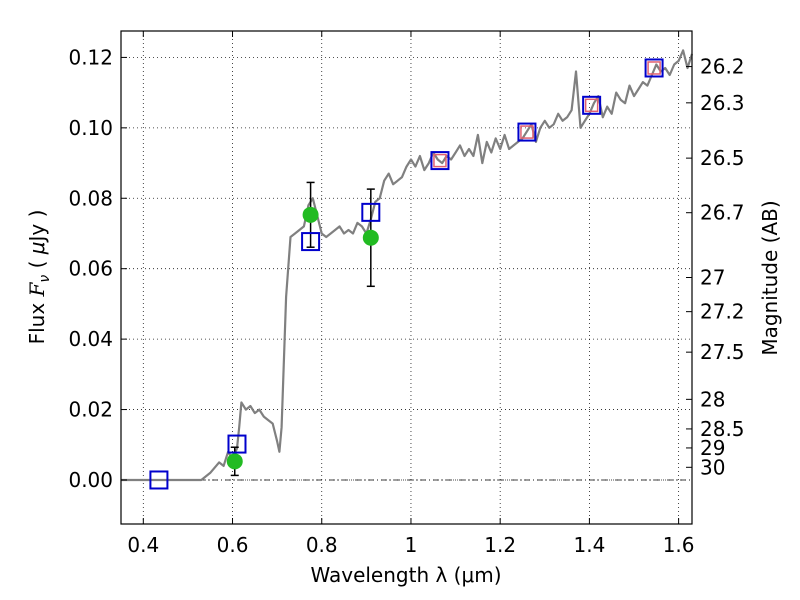 This screenshot has width=800, height=600. I want to click on x-tick-label: 1.2, so click(500, 545).